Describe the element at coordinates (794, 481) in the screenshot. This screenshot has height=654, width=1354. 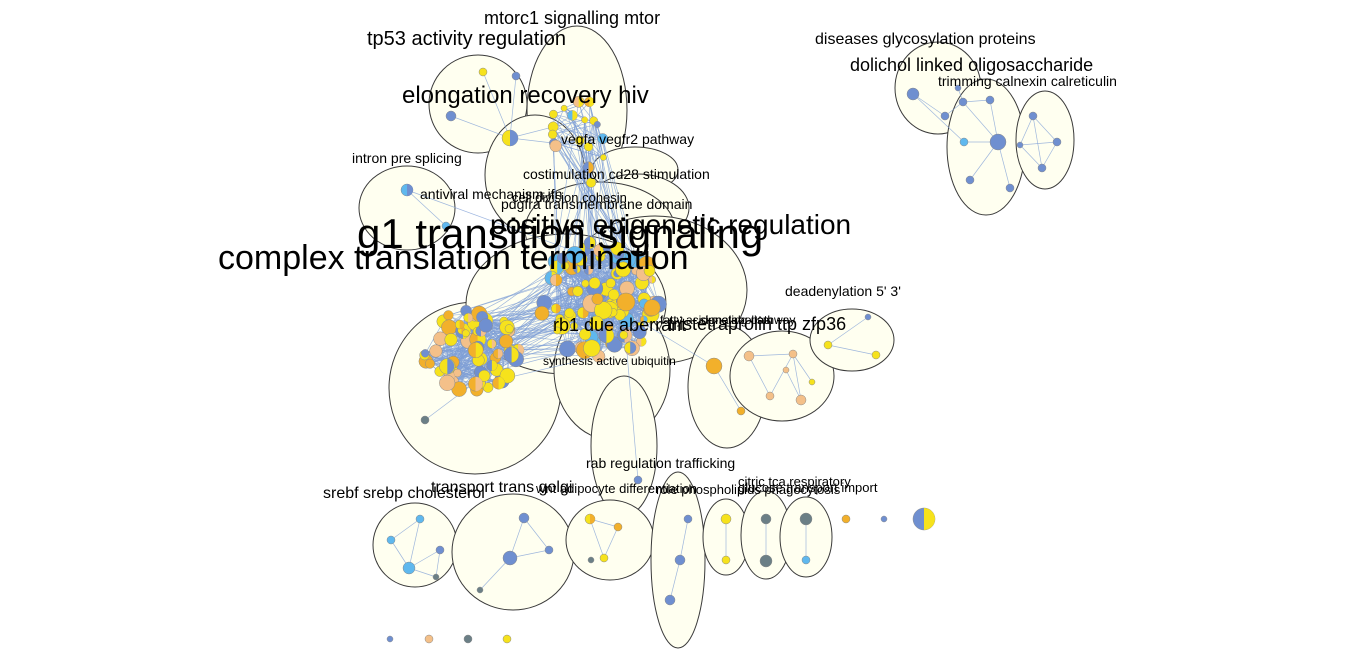
I see `label-citric-tca: citric tca respiratory` at that location.